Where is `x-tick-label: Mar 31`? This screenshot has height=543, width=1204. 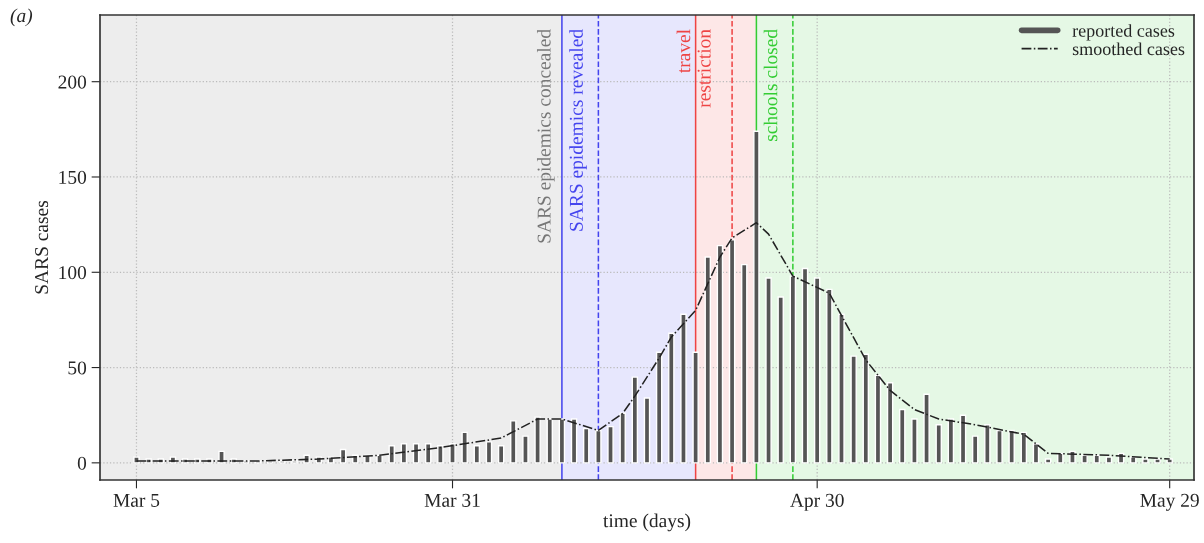 x-tick-label: Mar 31 is located at coordinates (452, 500).